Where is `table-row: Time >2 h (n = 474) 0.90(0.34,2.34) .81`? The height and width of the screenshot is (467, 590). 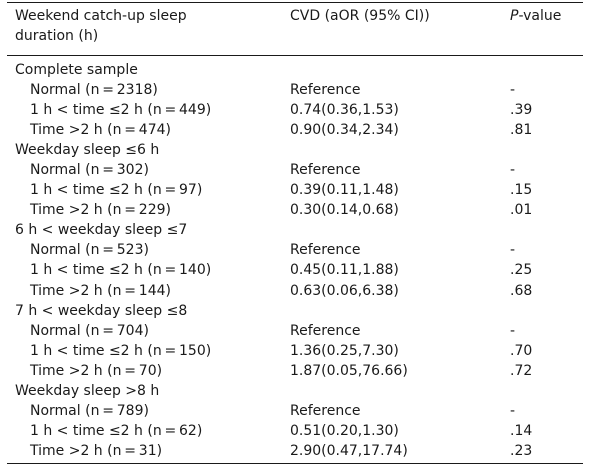 table-row: Time >2 h (n = 474) 0.90(0.34,2.34) .81 is located at coordinates (295, 130).